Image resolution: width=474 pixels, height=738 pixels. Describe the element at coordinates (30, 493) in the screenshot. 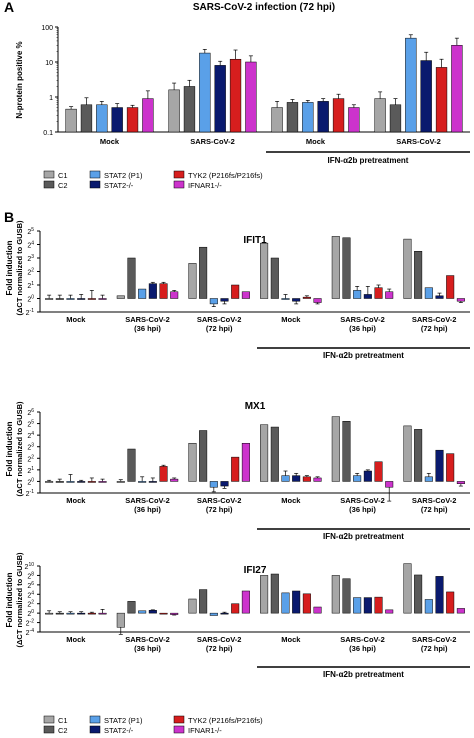

I see `y-tick-label: 2-1` at that location.